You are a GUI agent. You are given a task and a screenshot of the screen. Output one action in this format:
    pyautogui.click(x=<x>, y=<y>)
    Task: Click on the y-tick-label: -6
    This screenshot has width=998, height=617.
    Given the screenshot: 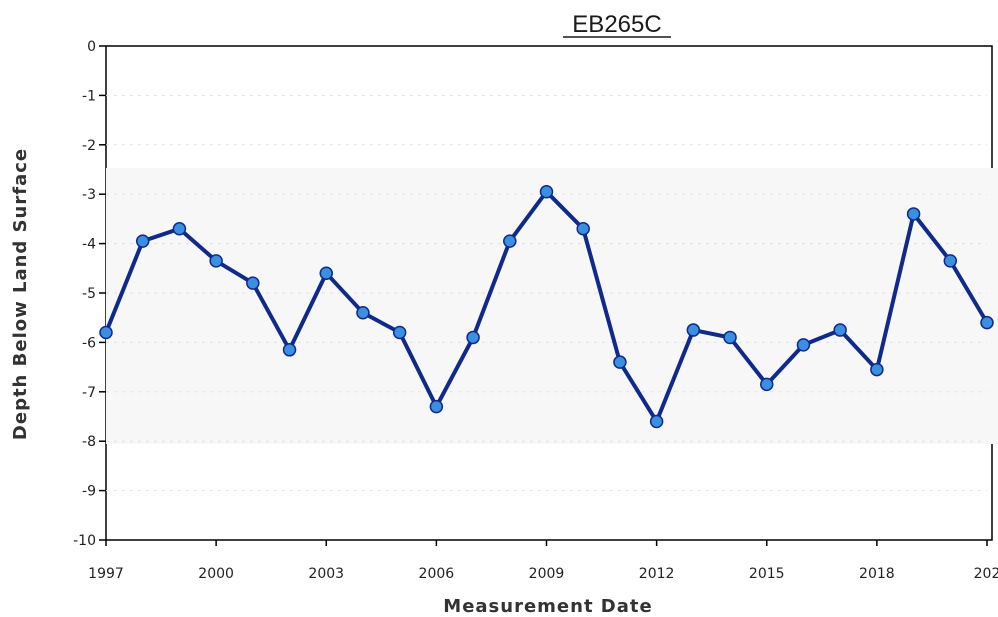 What is the action you would take?
    pyautogui.click(x=89, y=343)
    